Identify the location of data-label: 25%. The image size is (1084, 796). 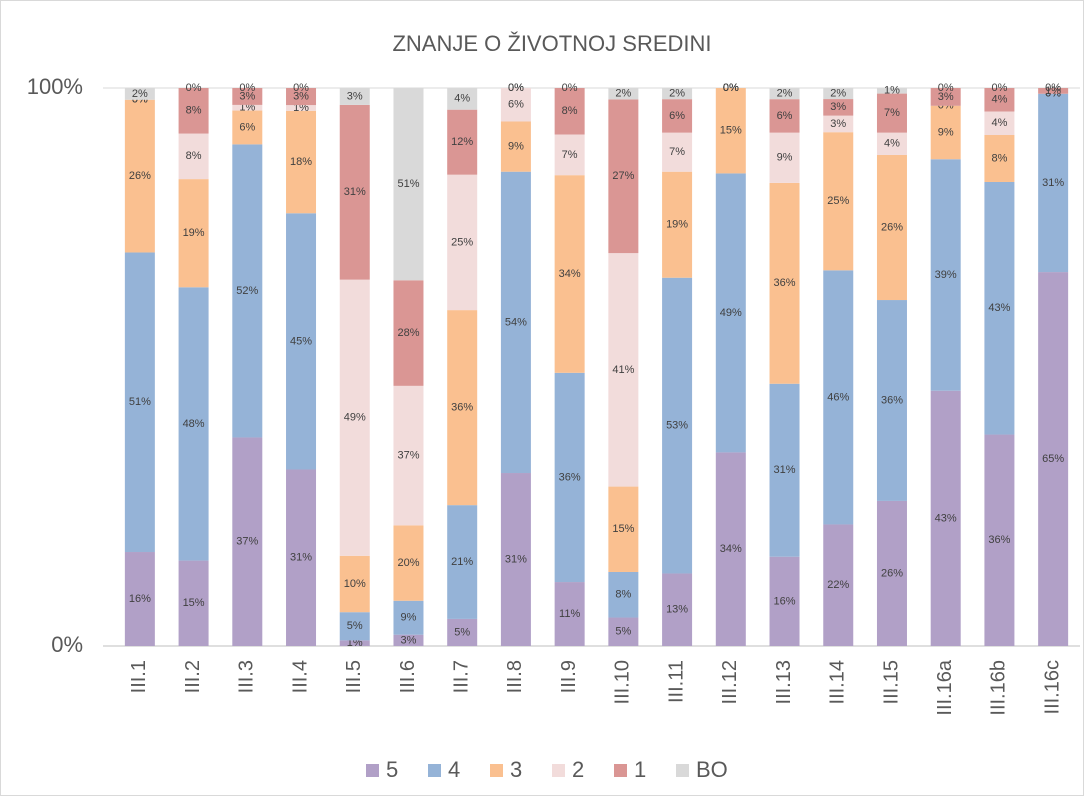
(462, 242).